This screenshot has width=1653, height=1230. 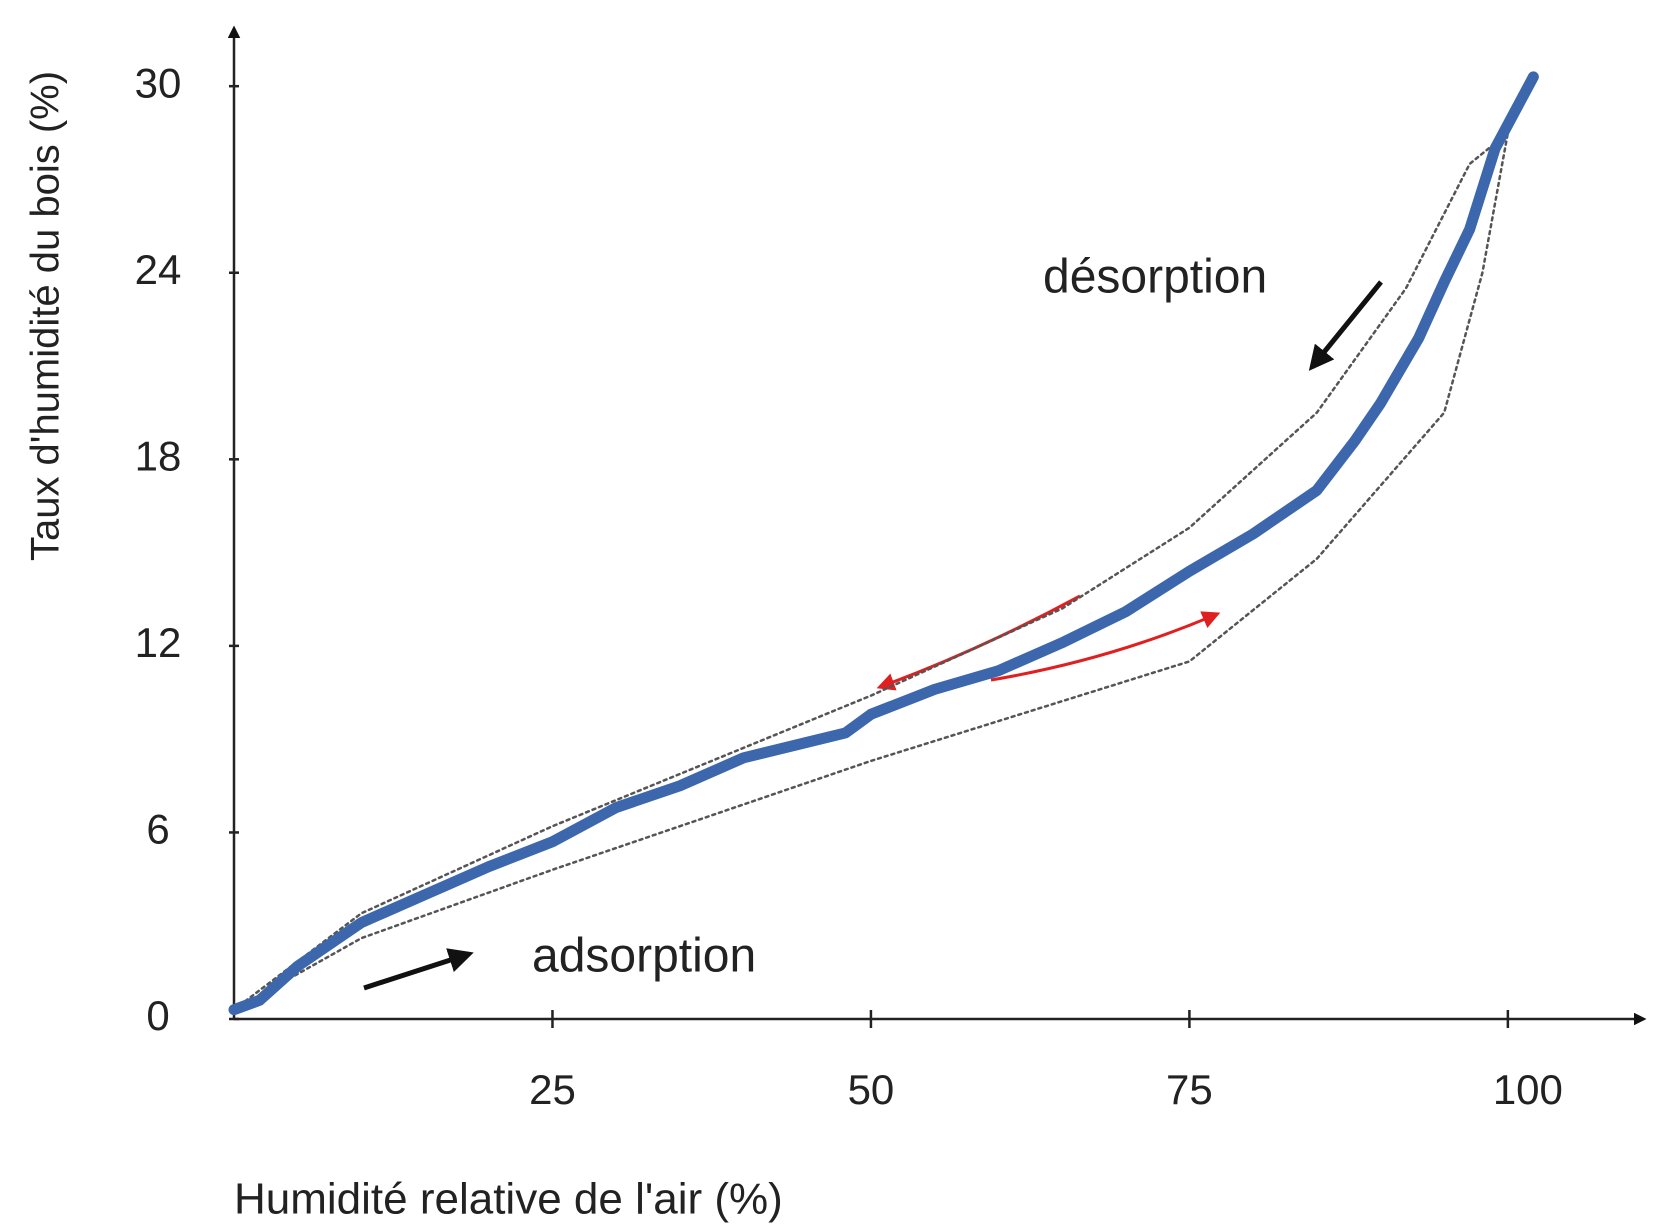 What do you see at coordinates (46, 316) in the screenshot?
I see `y-axis-label: Taux d'humidité du bois (%)` at bounding box center [46, 316].